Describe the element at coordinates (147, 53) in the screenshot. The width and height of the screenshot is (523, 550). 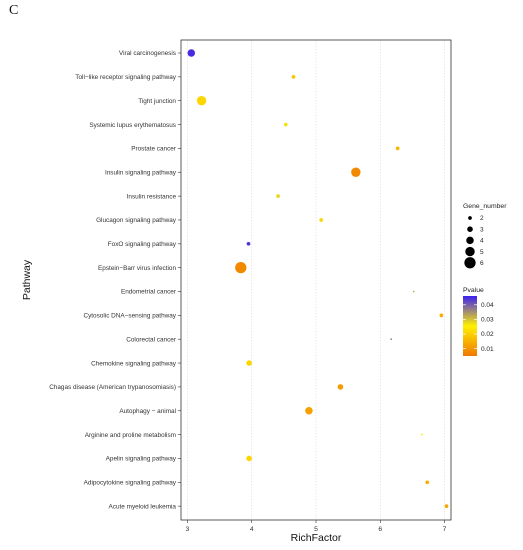
I see `y-tick-label: Viral carcinogenesis` at that location.